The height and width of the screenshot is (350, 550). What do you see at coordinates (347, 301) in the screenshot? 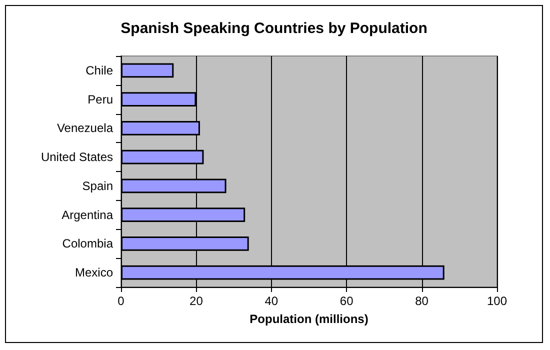
I see `x-tick-label: 60` at bounding box center [347, 301].